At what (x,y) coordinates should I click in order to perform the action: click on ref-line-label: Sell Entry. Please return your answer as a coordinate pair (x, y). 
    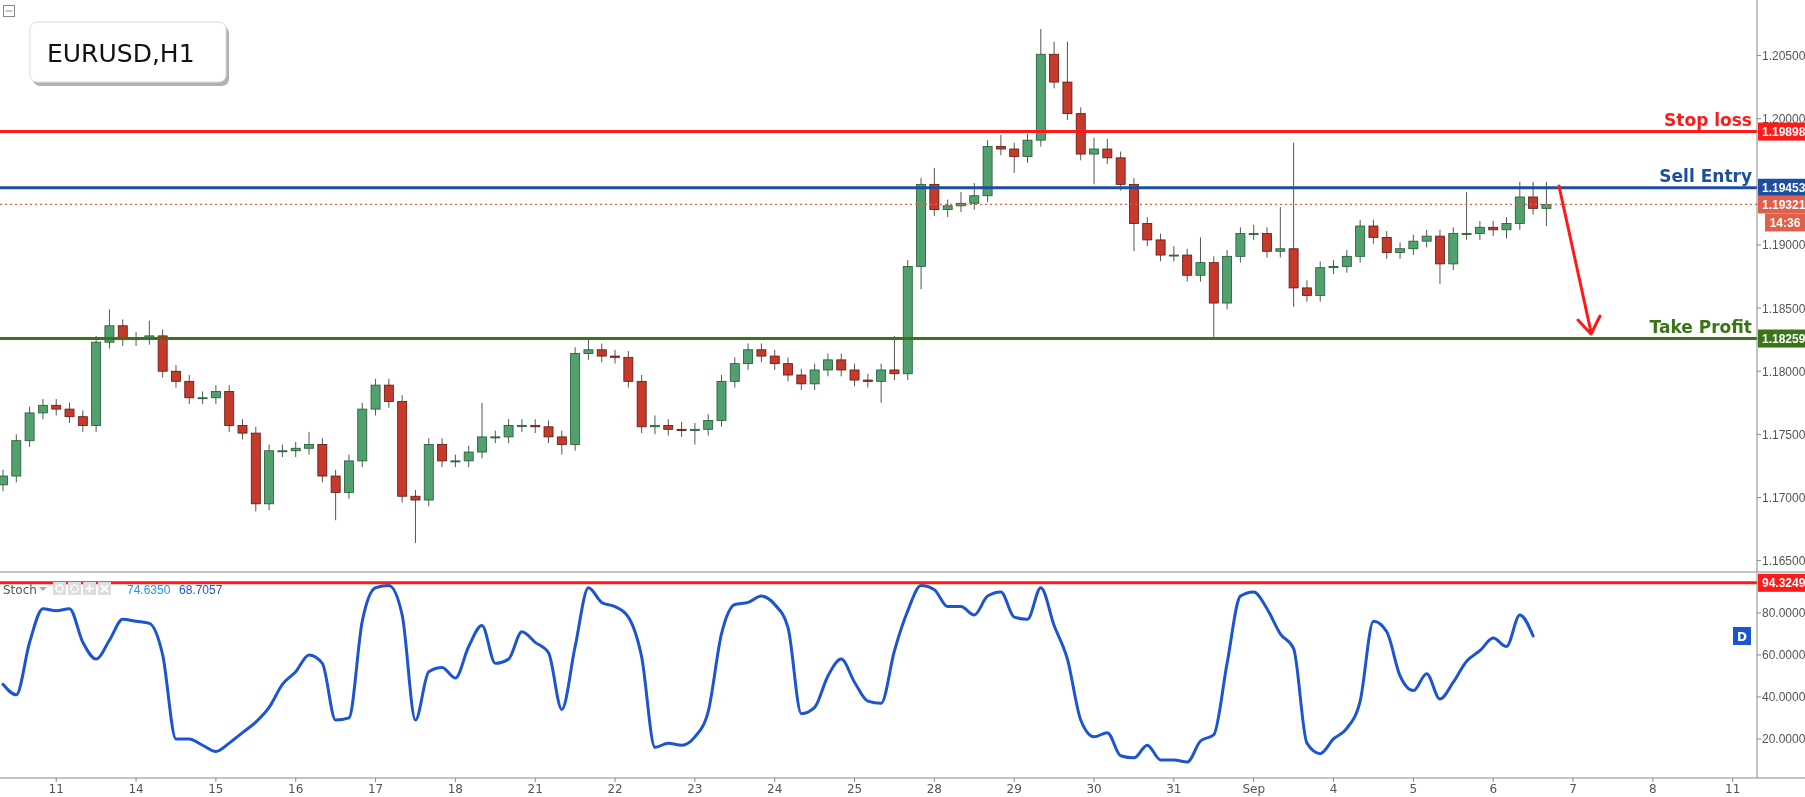
    Looking at the image, I should click on (1705, 175).